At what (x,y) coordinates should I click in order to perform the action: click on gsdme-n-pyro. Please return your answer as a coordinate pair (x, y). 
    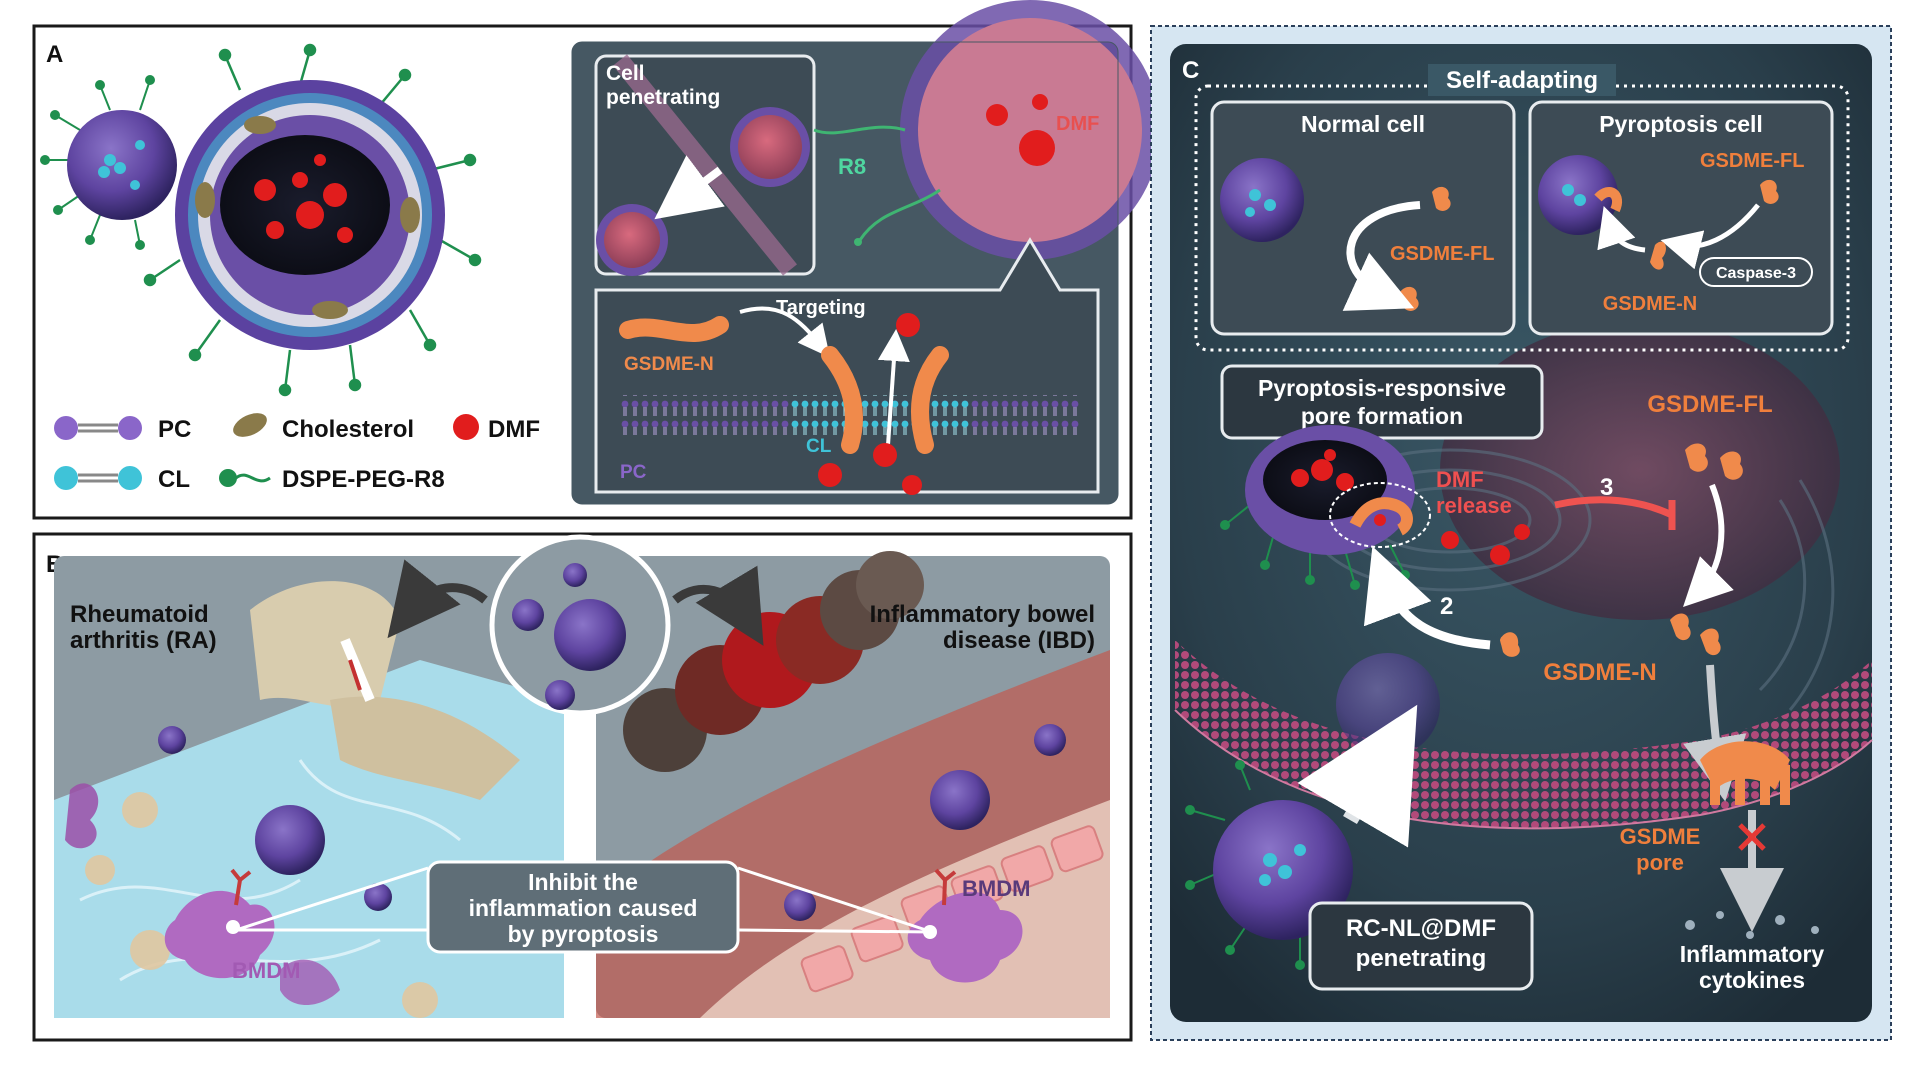
    Looking at the image, I should click on (1658, 255).